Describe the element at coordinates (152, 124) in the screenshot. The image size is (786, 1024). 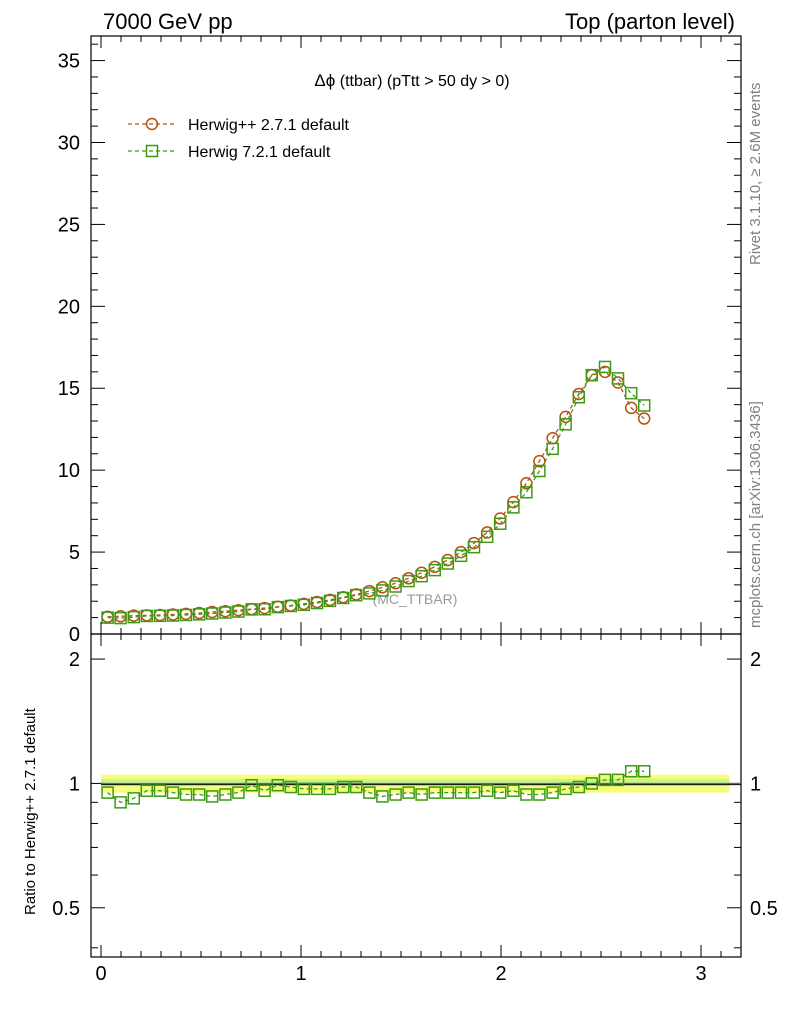
I see `legend-marker-herwigpp` at that location.